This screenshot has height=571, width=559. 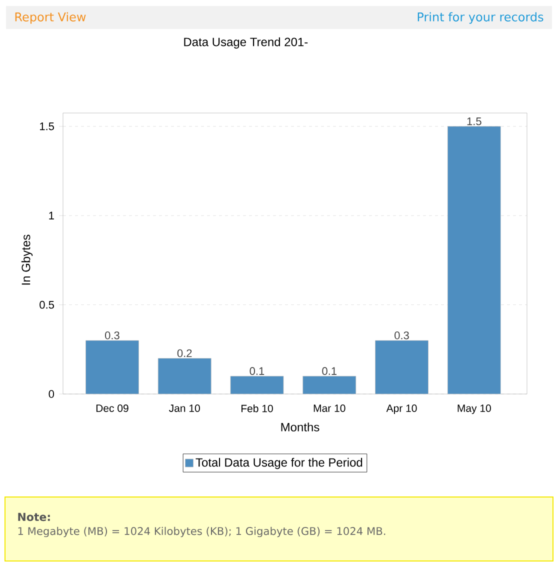 What do you see at coordinates (51, 216) in the screenshot?
I see `y-tick-label: 1` at bounding box center [51, 216].